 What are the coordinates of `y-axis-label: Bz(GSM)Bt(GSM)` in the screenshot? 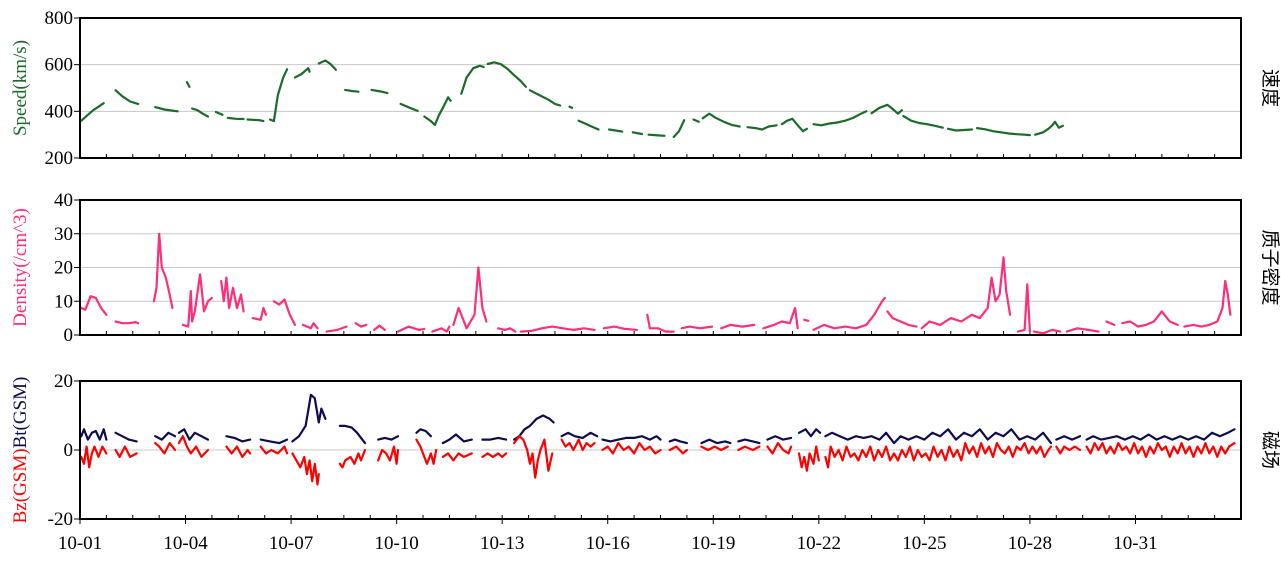 It's located at (20, 450).